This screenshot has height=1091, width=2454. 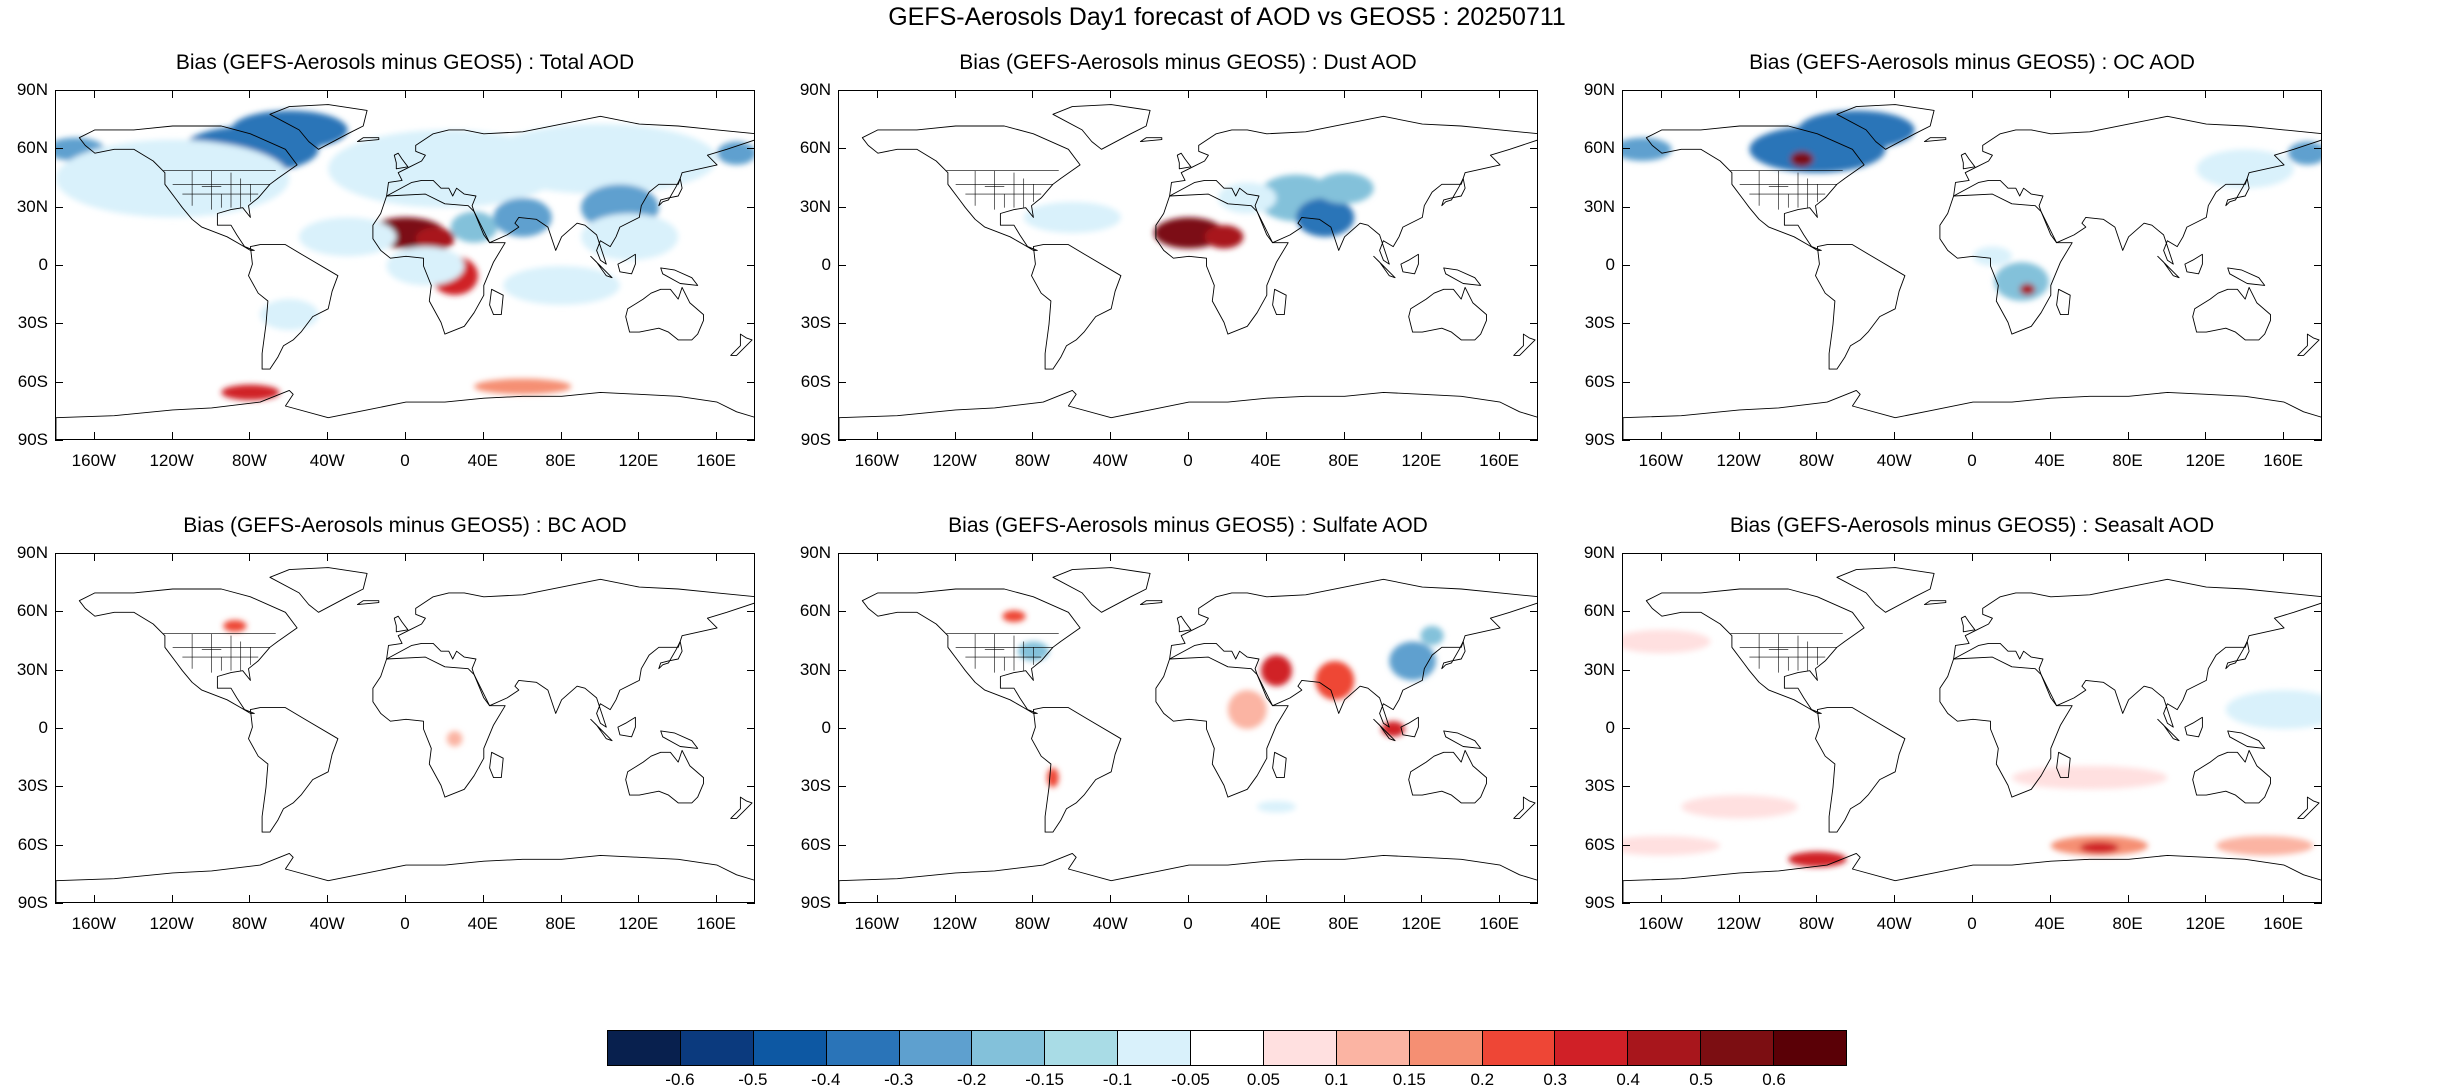 I want to click on latitude-label: 90N, so click(x=32, y=89).